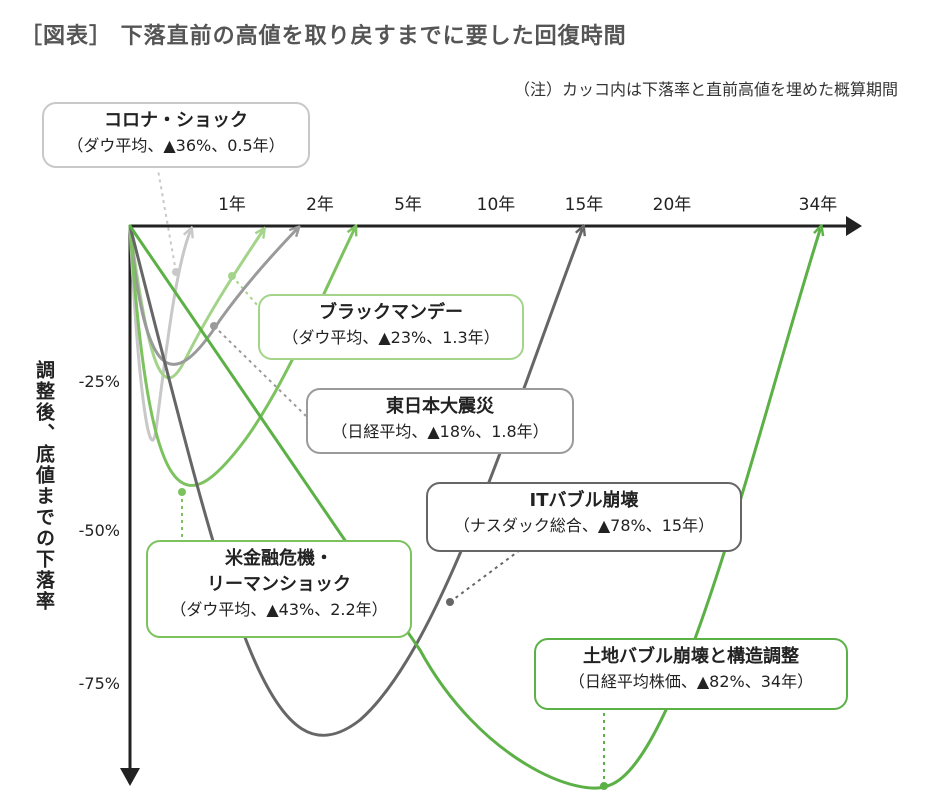 This screenshot has height=811, width=928. I want to click on callout-subtitle: （ダウ平均、▲43%、2.2年）, so click(279, 609).